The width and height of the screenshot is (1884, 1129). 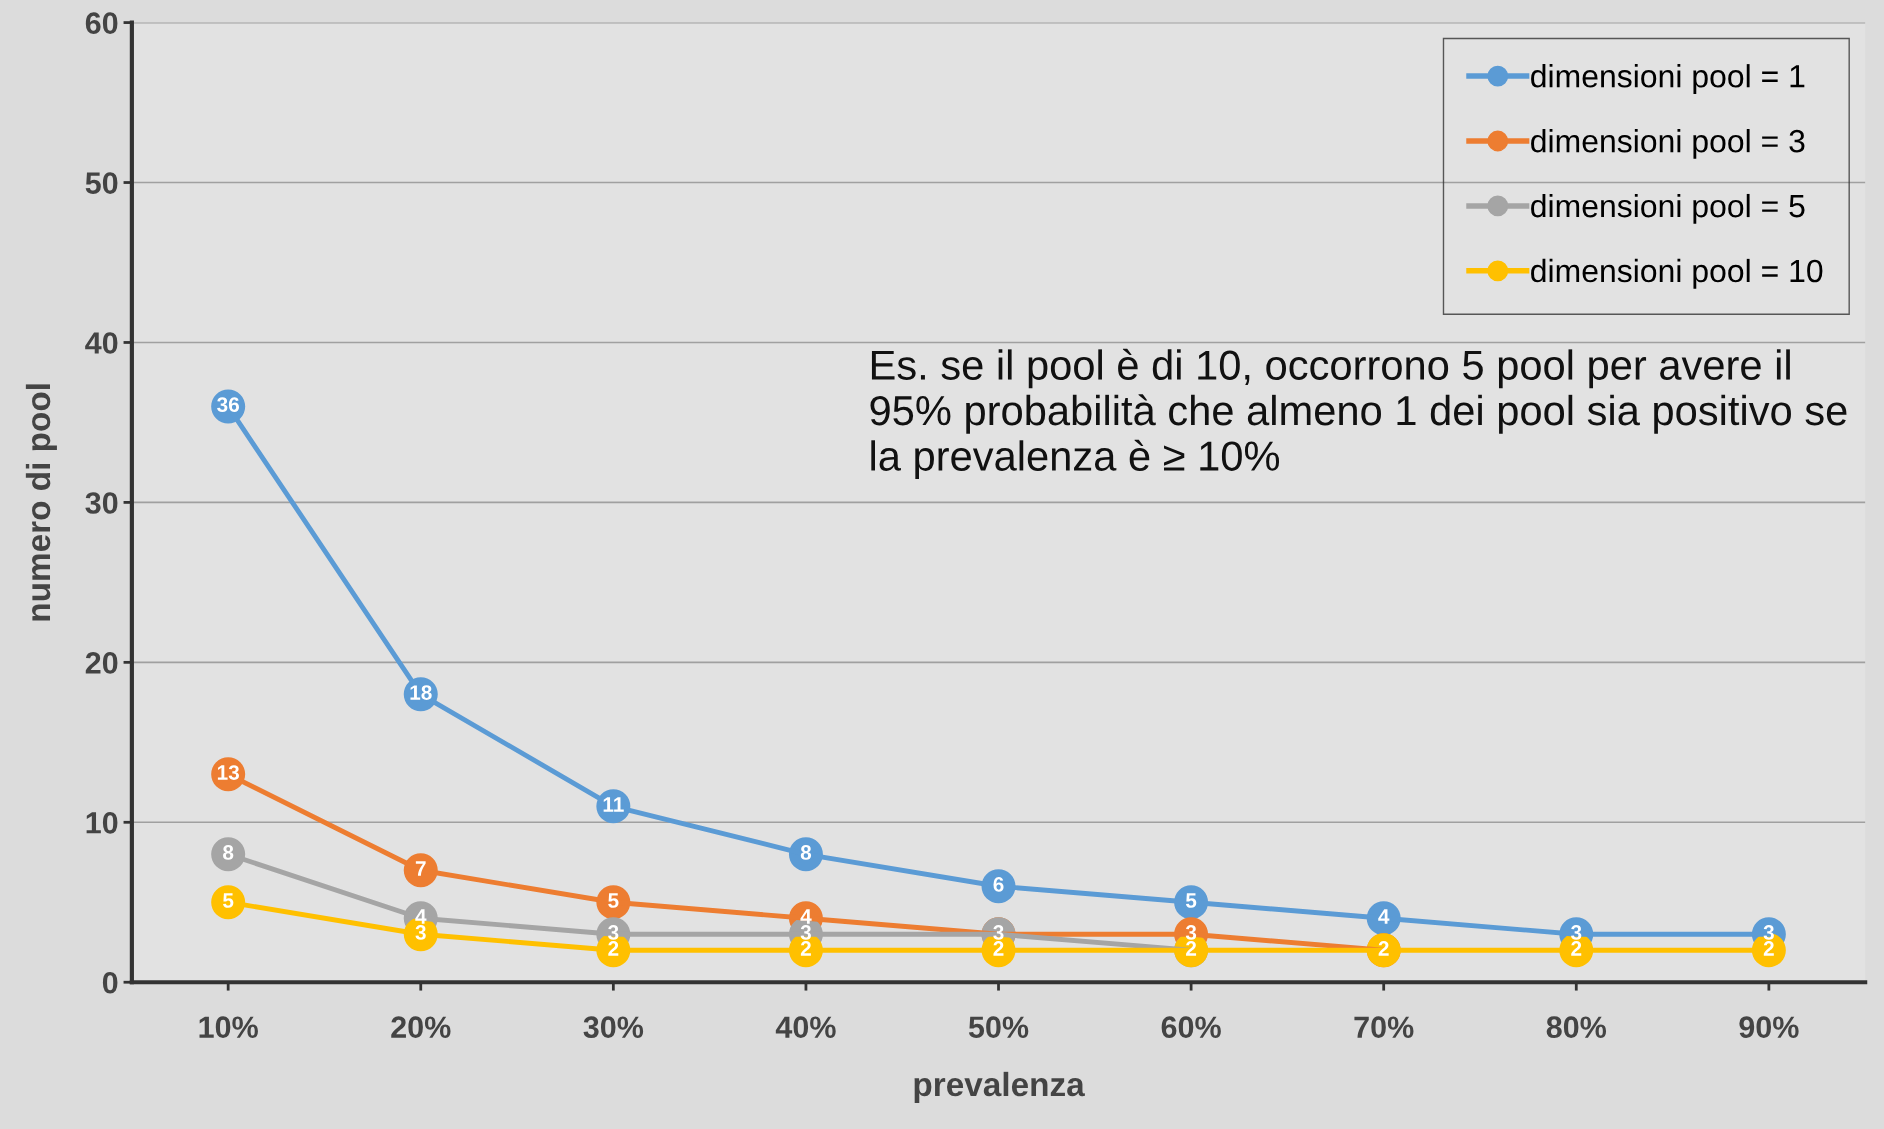 What do you see at coordinates (613, 804) in the screenshot?
I see `data-label: 11` at bounding box center [613, 804].